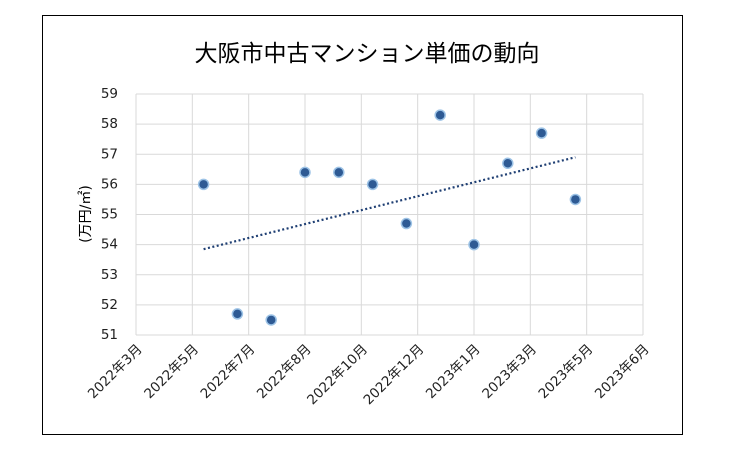 The height and width of the screenshot is (451, 734). I want to click on y-tick-labels: 51 52 53 54 55 56 57 58 59, so click(109, 214).